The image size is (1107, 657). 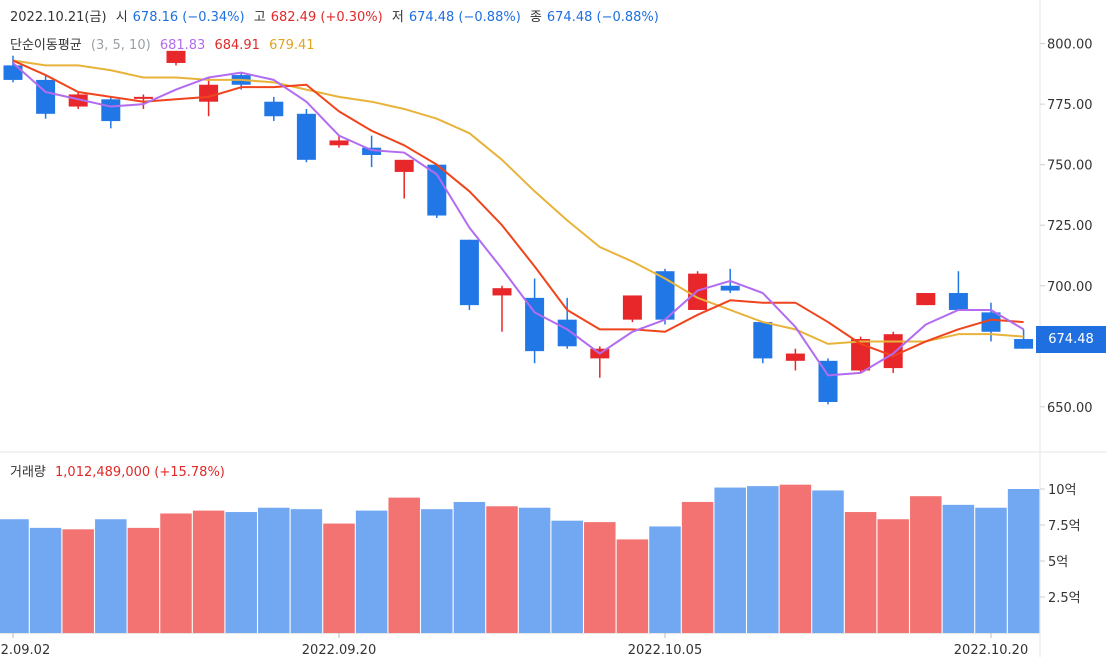 What do you see at coordinates (58, 17) in the screenshot?
I see `header-date: 2022.10.21(금)` at bounding box center [58, 17].